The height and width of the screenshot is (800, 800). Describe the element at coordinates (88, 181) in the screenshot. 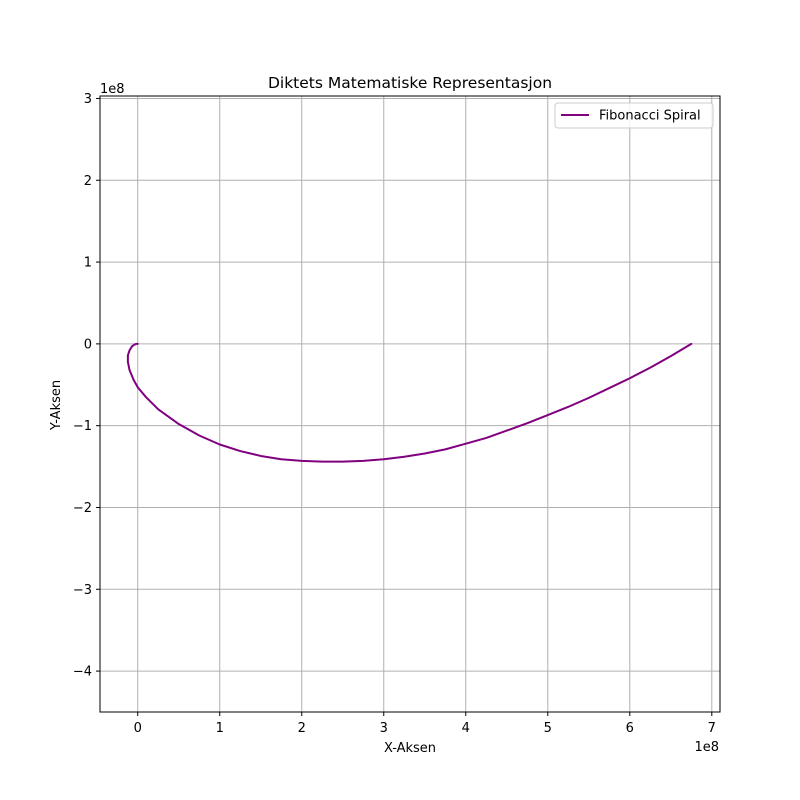

I see `y-tick-label: 2` at that location.